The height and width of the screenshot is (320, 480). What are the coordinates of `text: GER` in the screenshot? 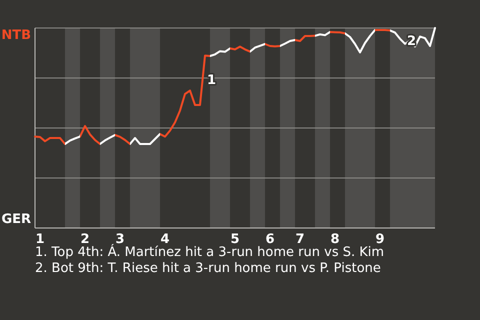 It's located at (16, 219).